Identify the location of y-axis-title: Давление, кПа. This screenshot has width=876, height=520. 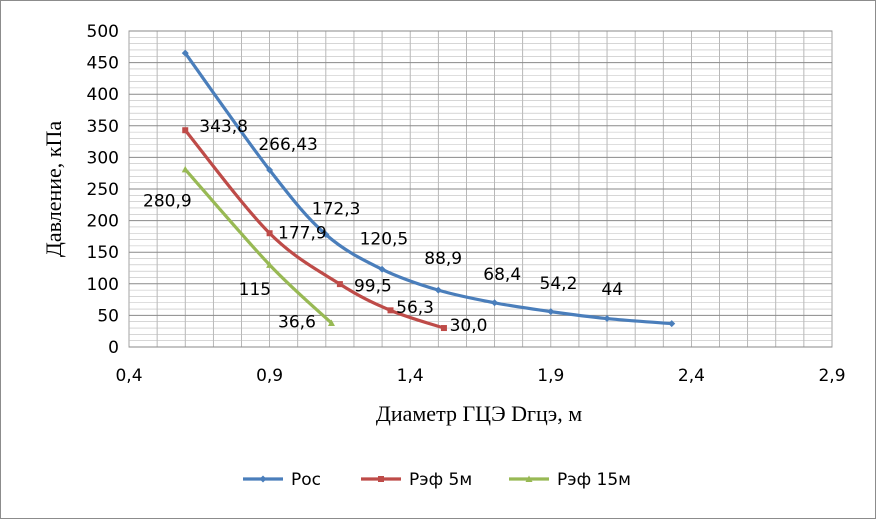
(53, 189).